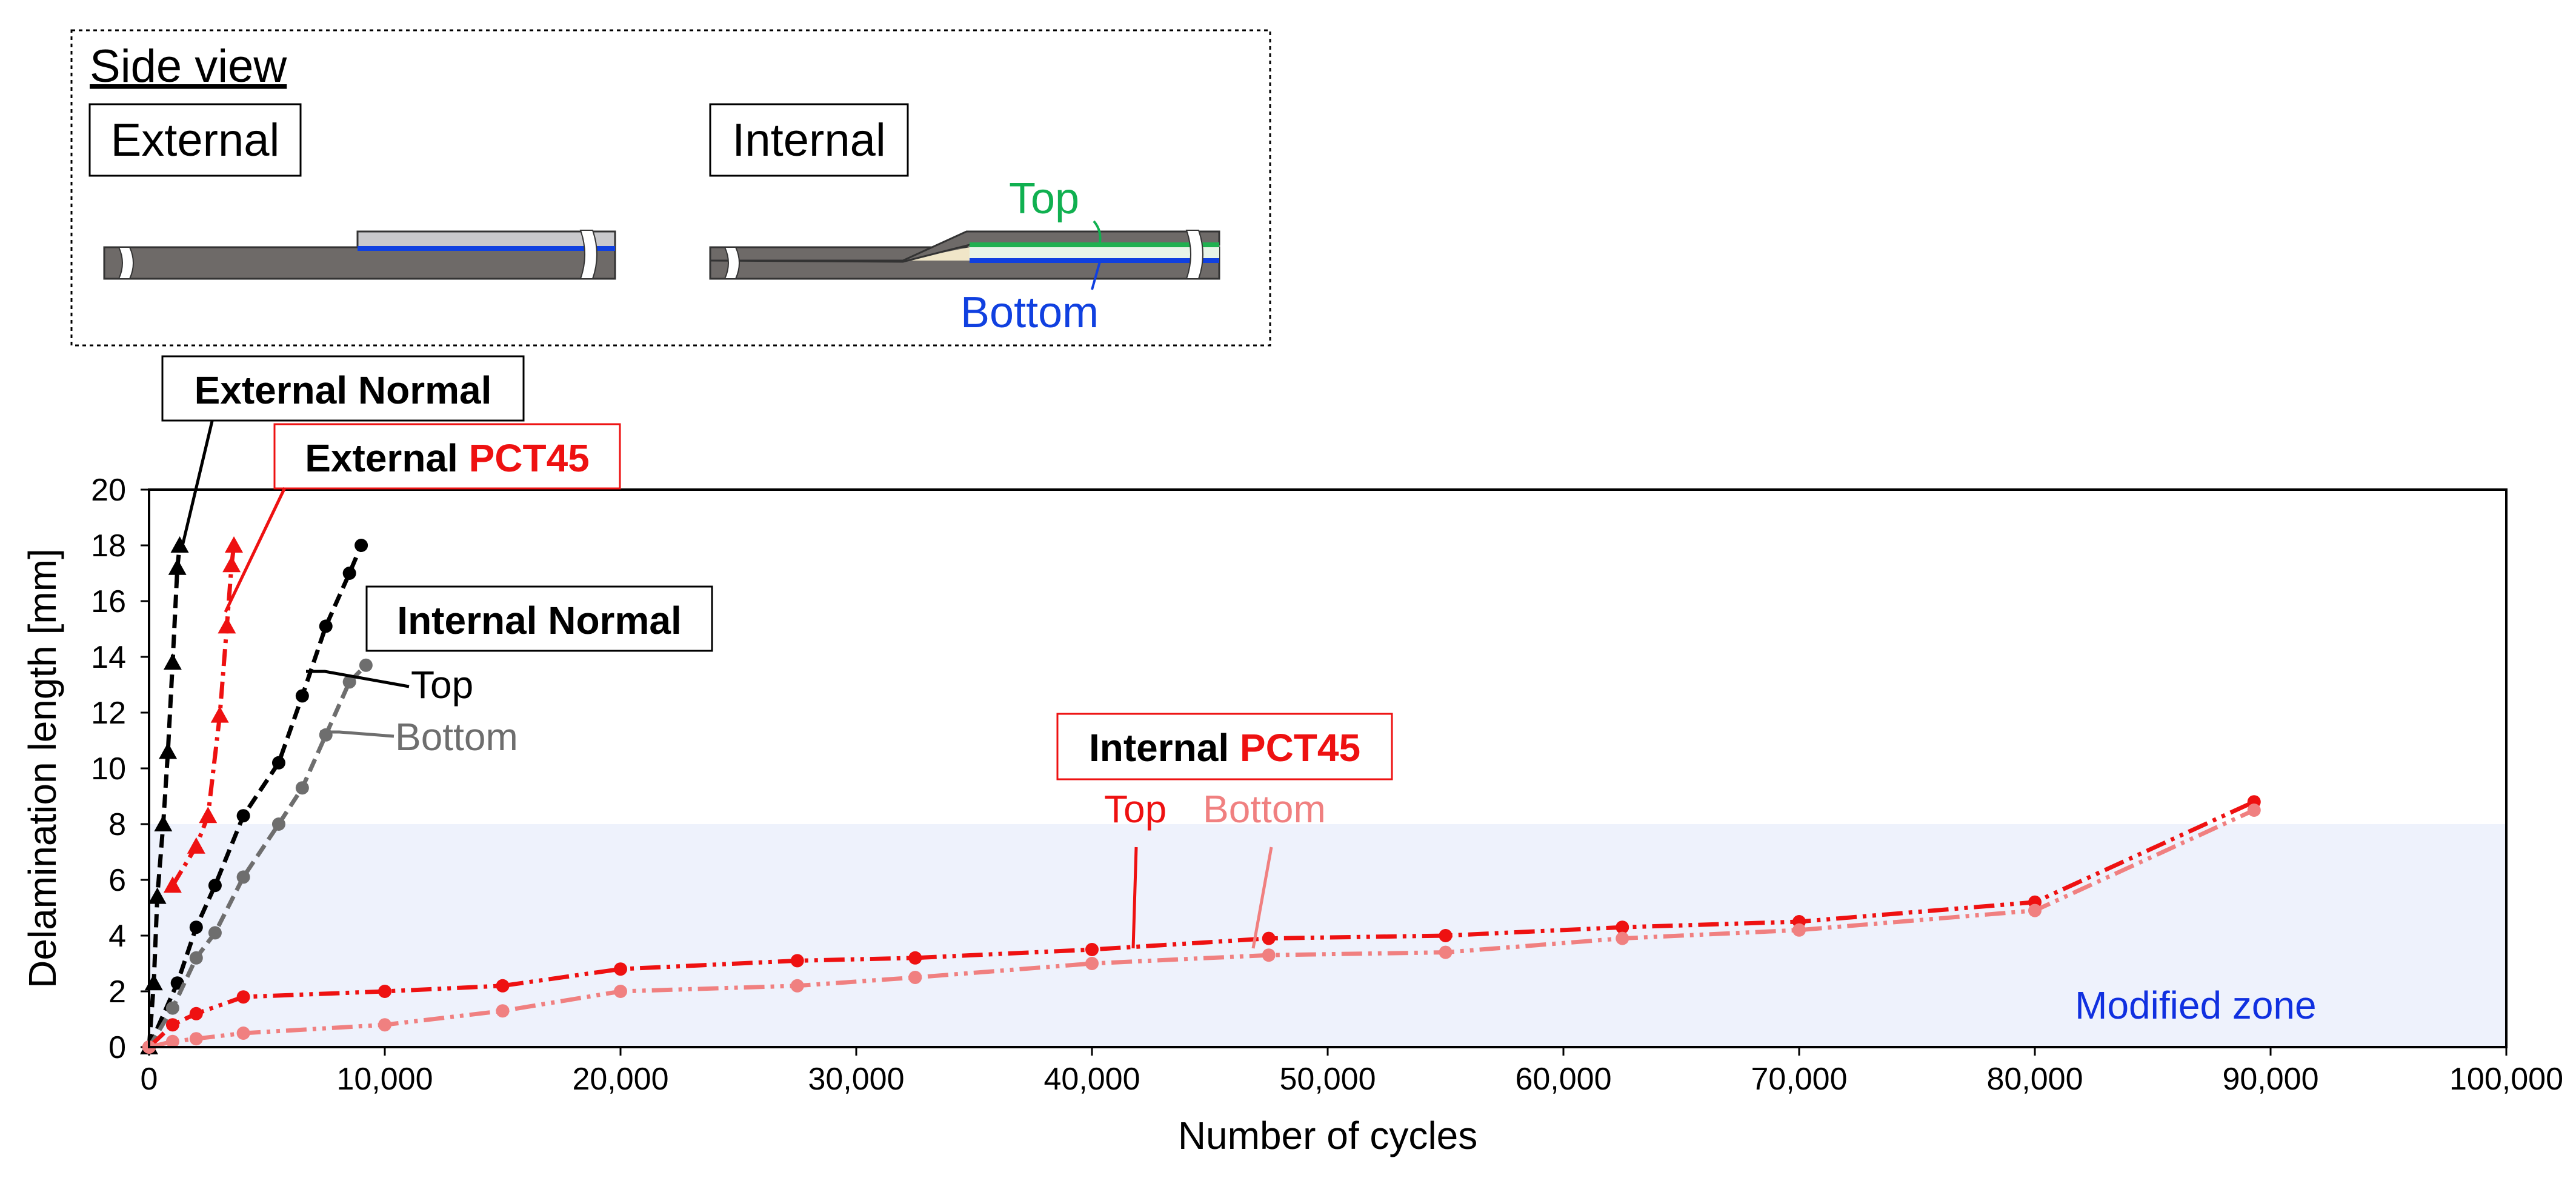 This screenshot has height=1178, width=2576. I want to click on x-tick-label: 60,000, so click(1563, 1079).